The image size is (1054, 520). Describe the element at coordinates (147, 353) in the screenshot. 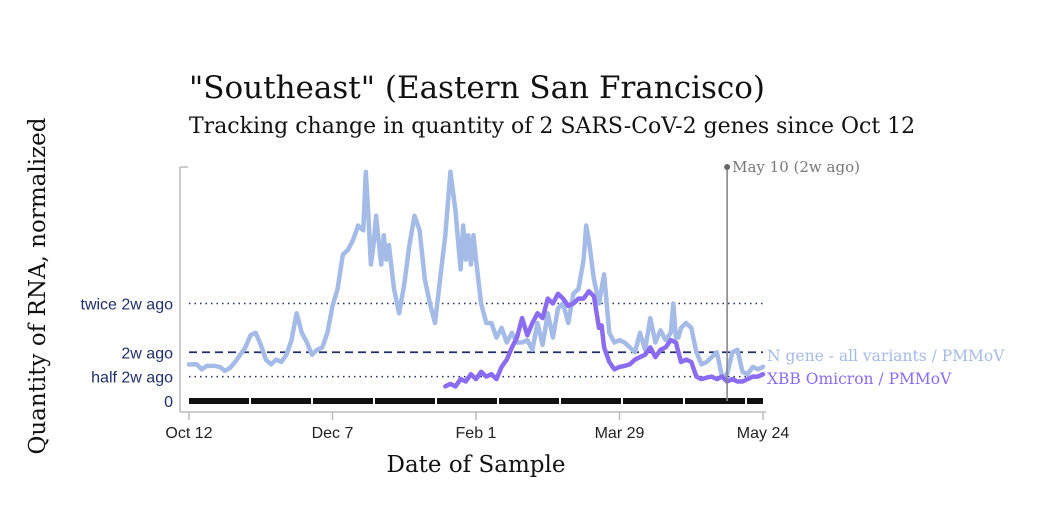

I see `reference-label-2w-ago: 2w ago` at that location.